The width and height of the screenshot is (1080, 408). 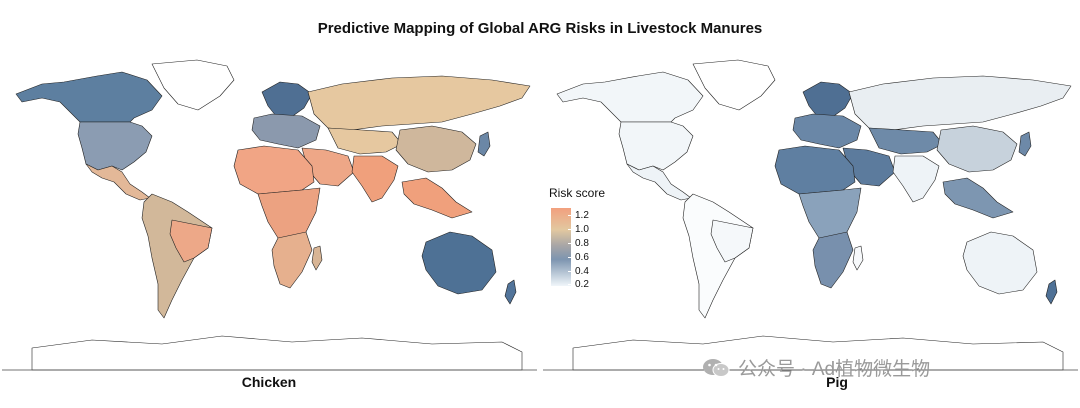 I want to click on chicken-region-australia, so click(x=459, y=263).